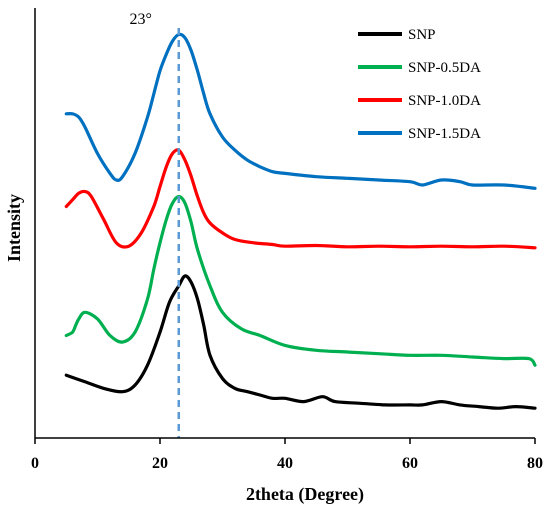  What do you see at coordinates (160, 463) in the screenshot?
I see `x-tick-label: 20` at bounding box center [160, 463].